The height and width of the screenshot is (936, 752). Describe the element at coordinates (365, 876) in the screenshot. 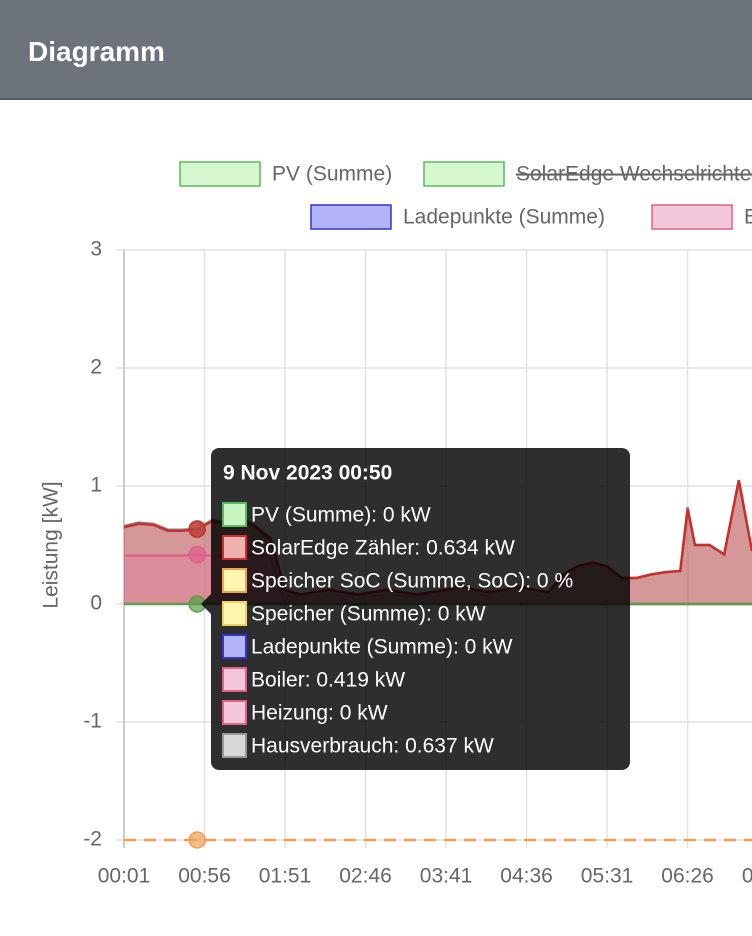

I see `x-tick-label: 02:46` at that location.